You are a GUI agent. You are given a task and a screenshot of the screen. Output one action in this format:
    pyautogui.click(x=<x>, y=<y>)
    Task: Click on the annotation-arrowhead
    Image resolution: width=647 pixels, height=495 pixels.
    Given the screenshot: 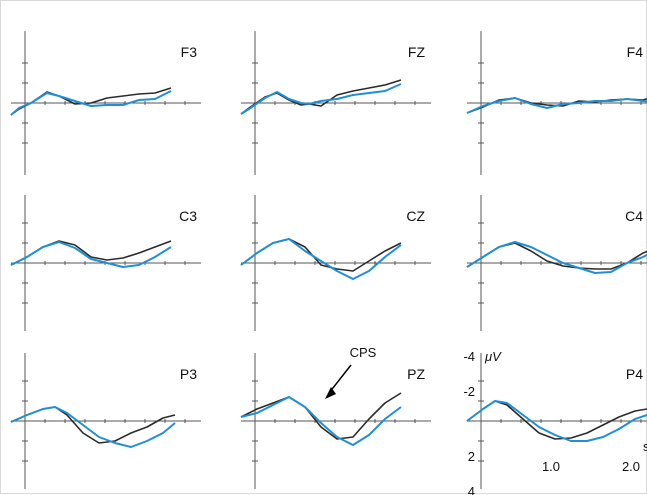 What is the action you would take?
    pyautogui.click(x=330, y=393)
    